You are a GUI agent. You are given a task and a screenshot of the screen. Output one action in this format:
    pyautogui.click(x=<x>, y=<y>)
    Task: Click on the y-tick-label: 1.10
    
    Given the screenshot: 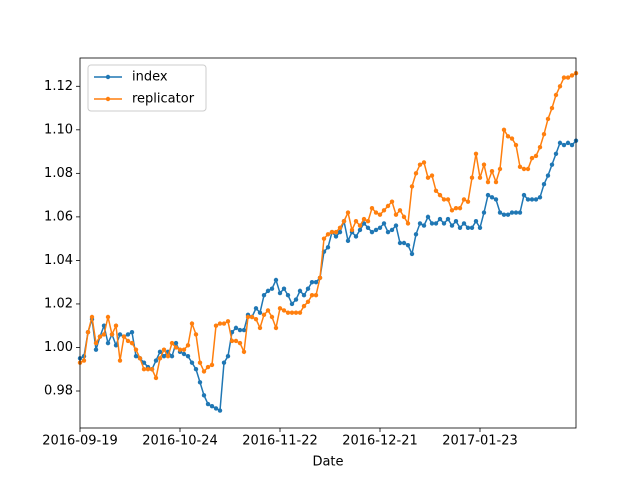 What is the action you would take?
    pyautogui.click(x=58, y=129)
    